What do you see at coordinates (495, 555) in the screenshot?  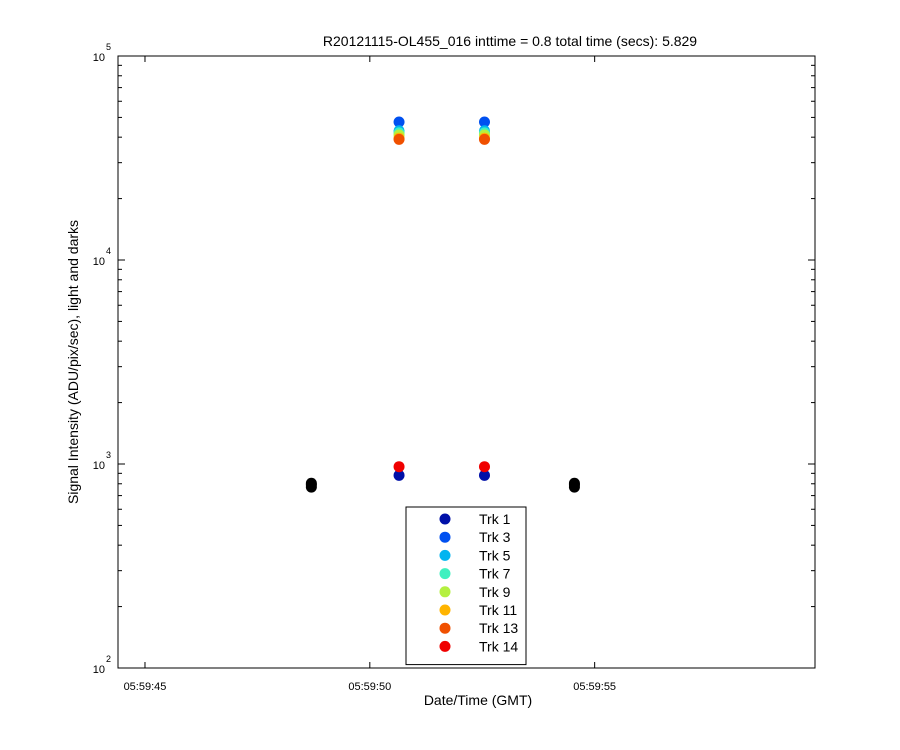 I see `legend-label: Trk 5` at bounding box center [495, 555].